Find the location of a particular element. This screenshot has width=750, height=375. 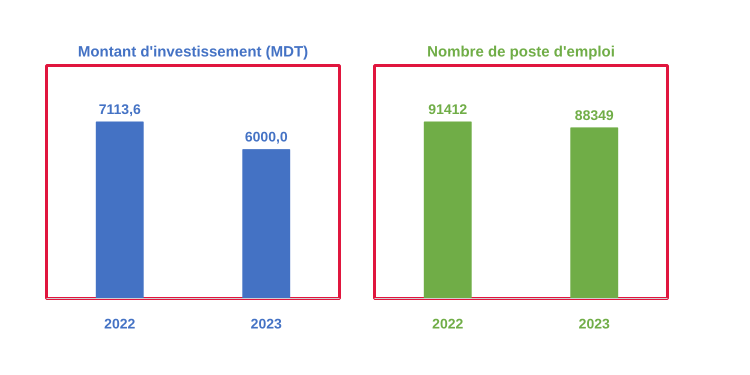

data-label: 91412 is located at coordinates (448, 108).